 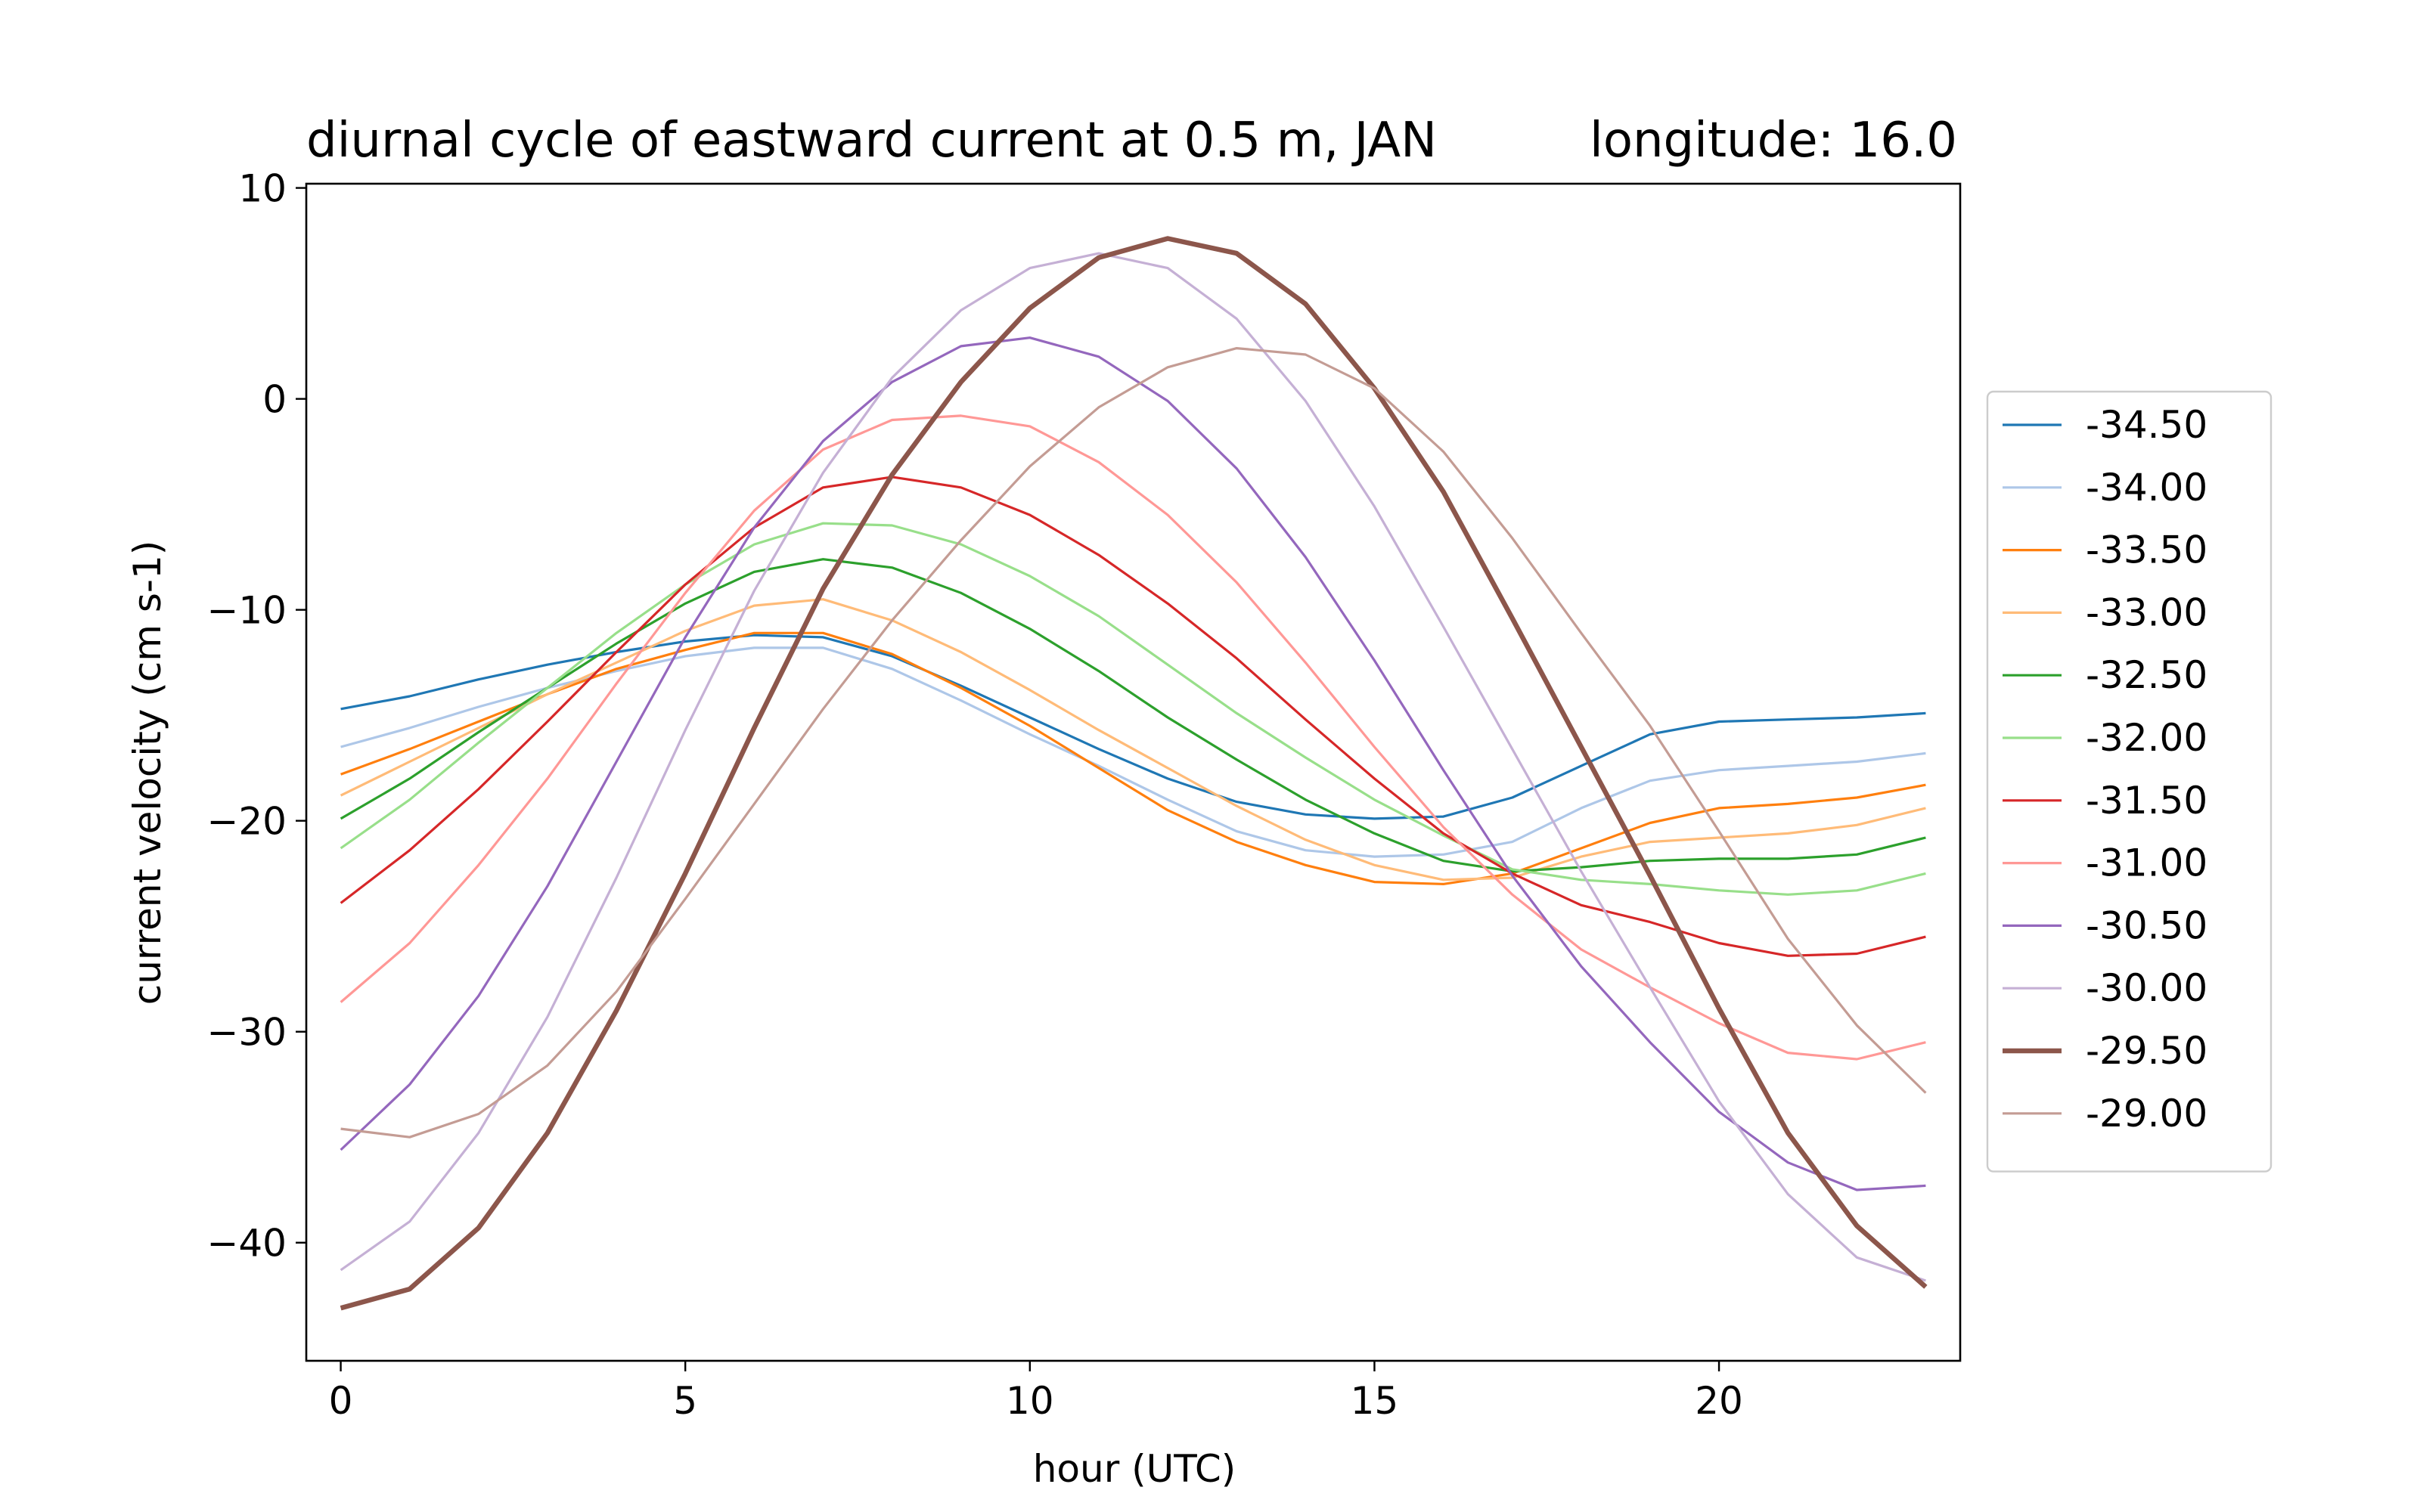 I want to click on y-tick-label: 10, so click(x=262, y=189).